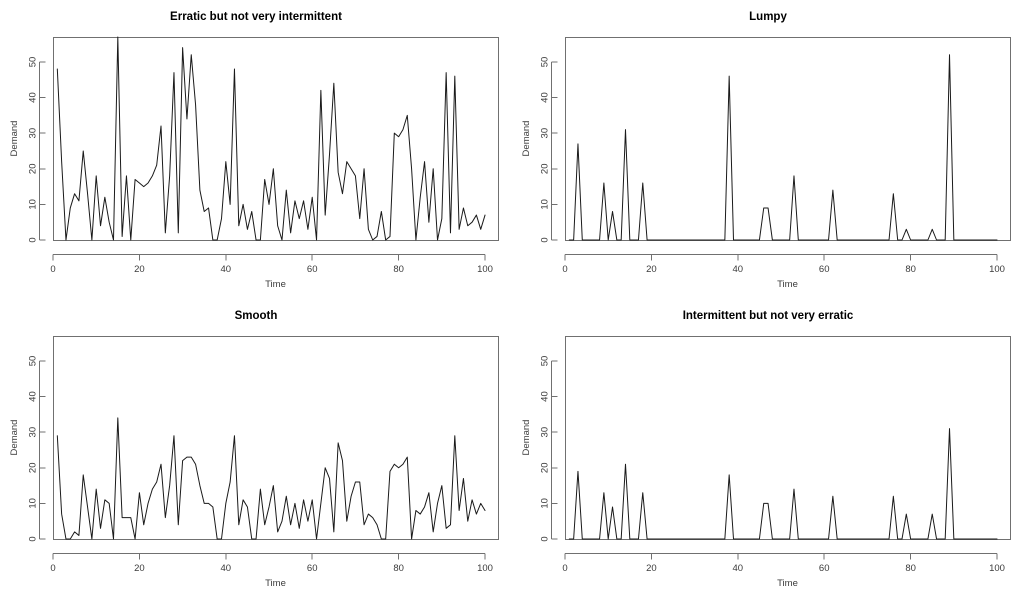  Describe the element at coordinates (768, 316) in the screenshot. I see `plot-title: Intermittent but not very erratic` at that location.